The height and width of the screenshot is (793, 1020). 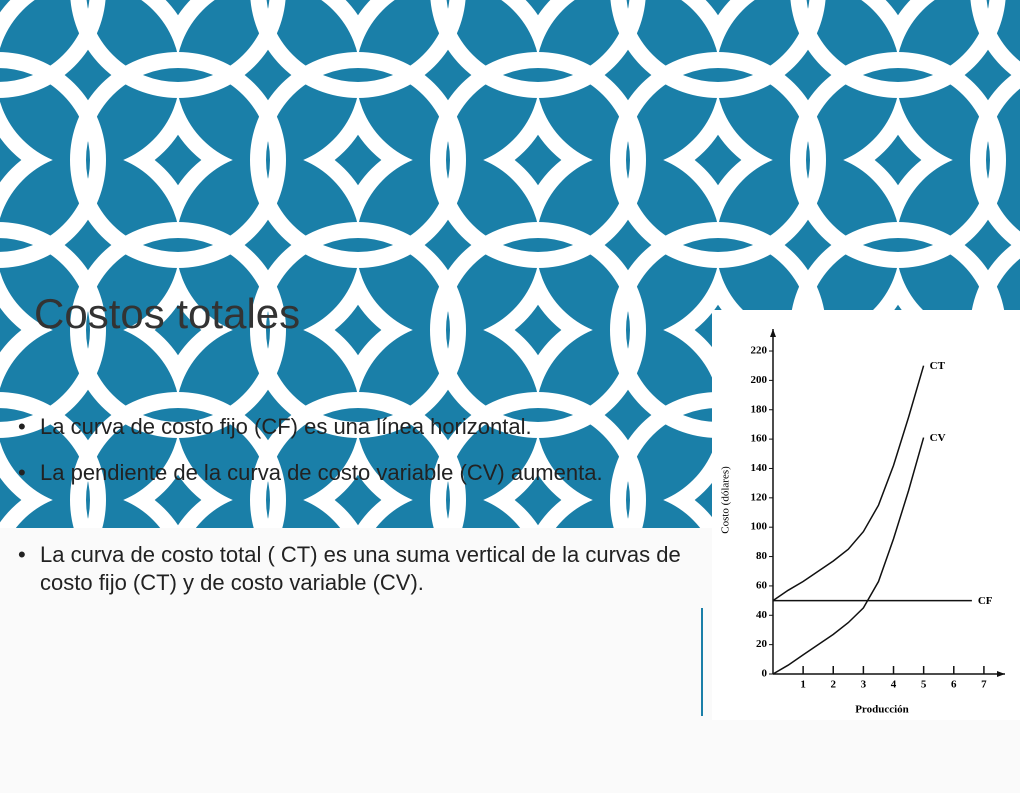 What do you see at coordinates (759, 527) in the screenshot?
I see `y-tick-label: 100` at bounding box center [759, 527].